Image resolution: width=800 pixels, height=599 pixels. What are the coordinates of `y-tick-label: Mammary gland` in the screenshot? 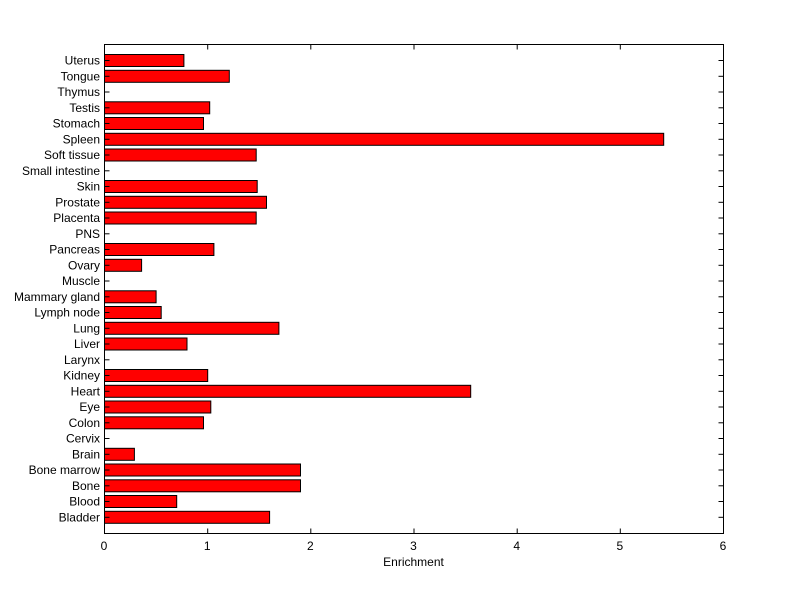 It's located at (57, 297).